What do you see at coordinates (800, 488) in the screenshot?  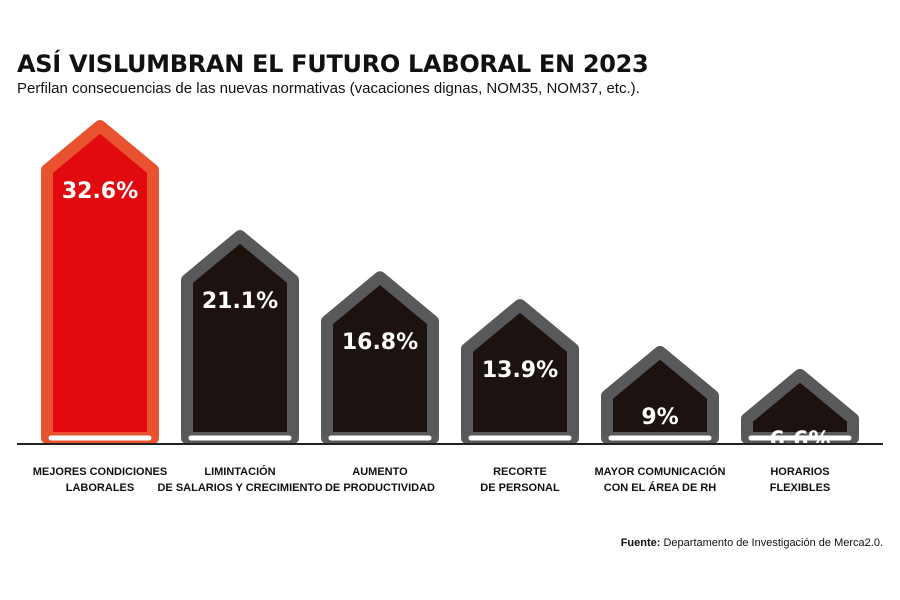 I see `category-label-line: FLEXIBLES` at bounding box center [800, 488].